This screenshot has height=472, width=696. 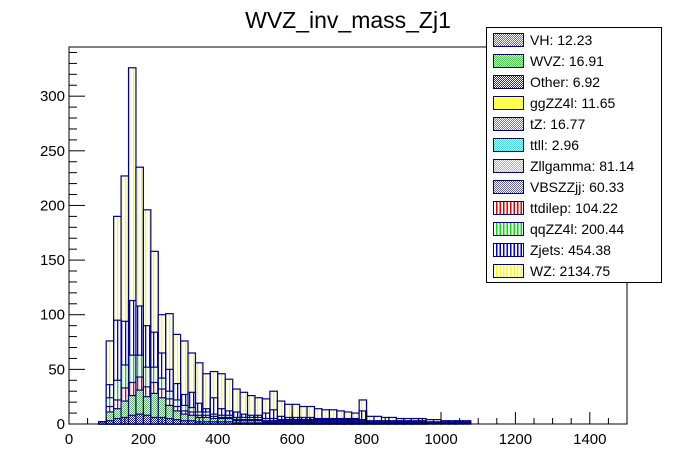 I want to click on y-tick-label: 300, so click(x=52, y=96).